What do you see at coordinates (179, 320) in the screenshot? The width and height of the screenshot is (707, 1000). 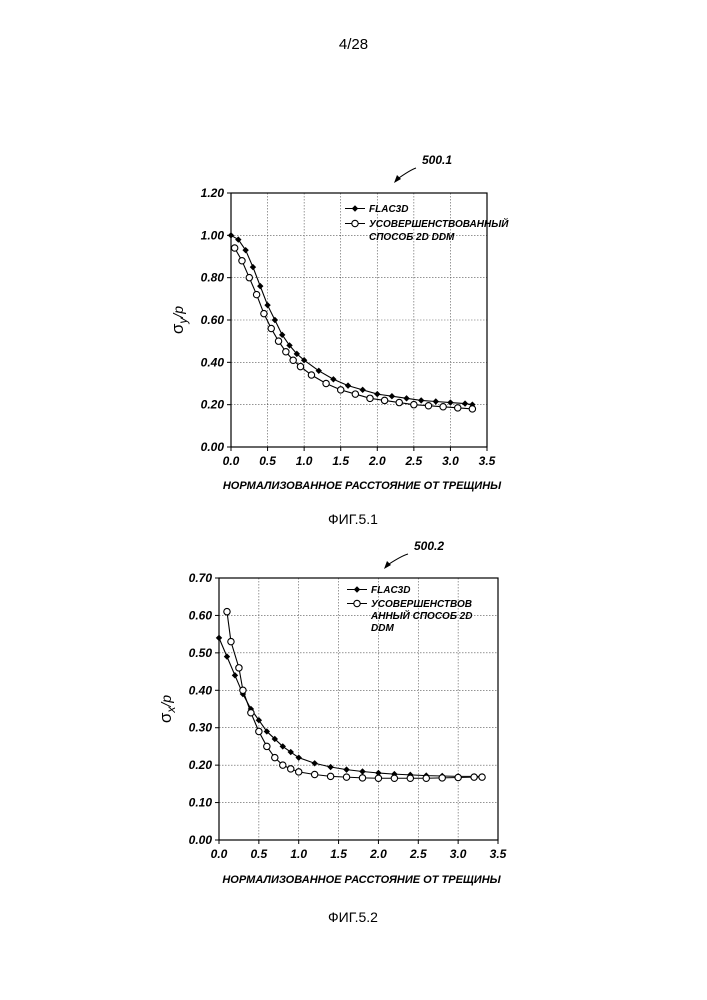 I see `y-axis-label: σy/p` at bounding box center [179, 320].